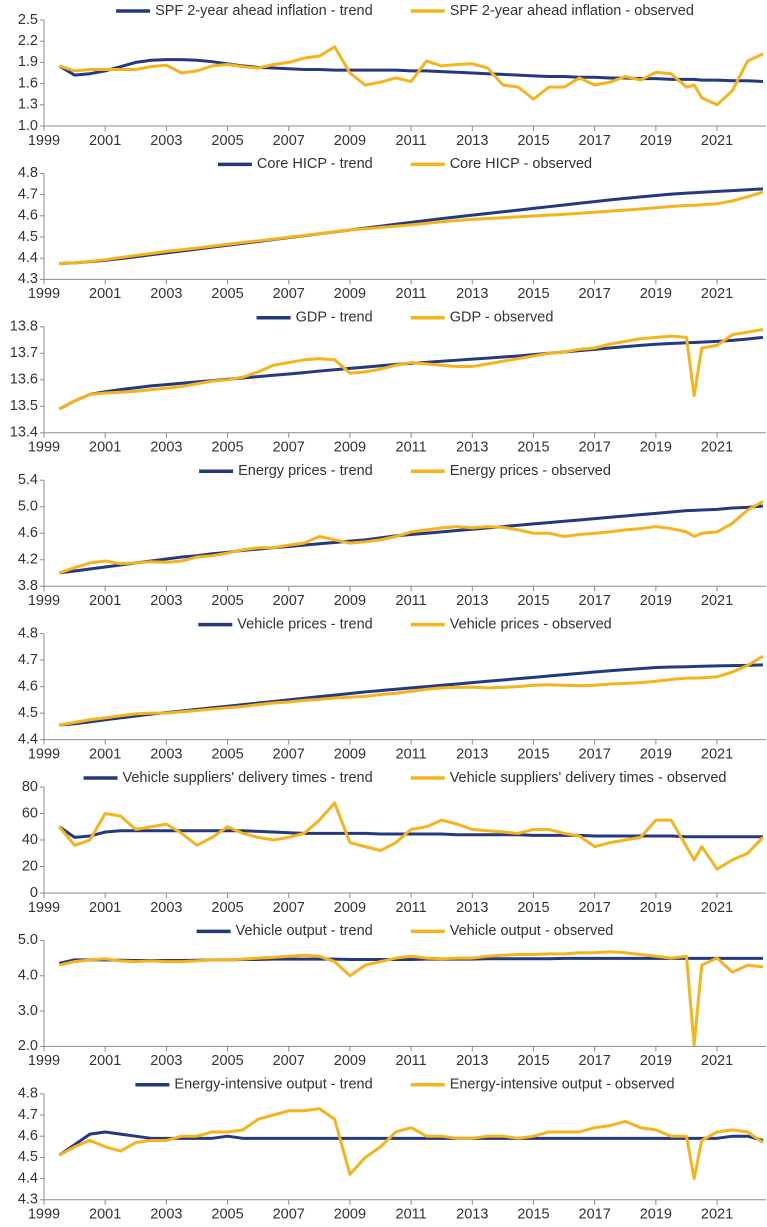  I want to click on legend-label: Energy-intensive output - observed, so click(562, 1085).